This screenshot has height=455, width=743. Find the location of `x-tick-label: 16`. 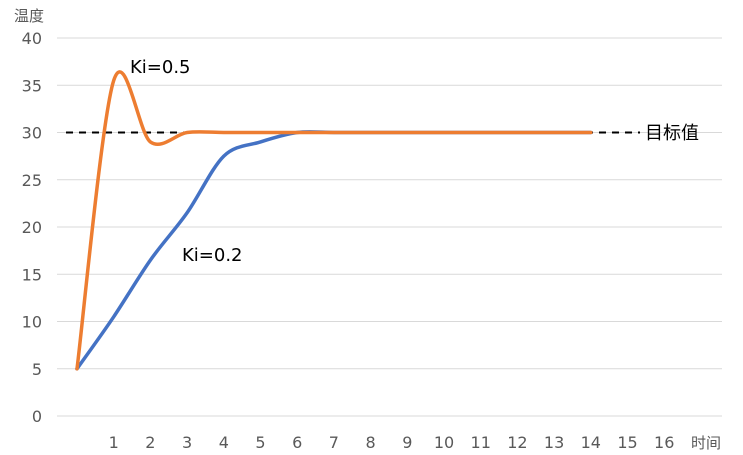

x-tick-label: 16 is located at coordinates (664, 442).